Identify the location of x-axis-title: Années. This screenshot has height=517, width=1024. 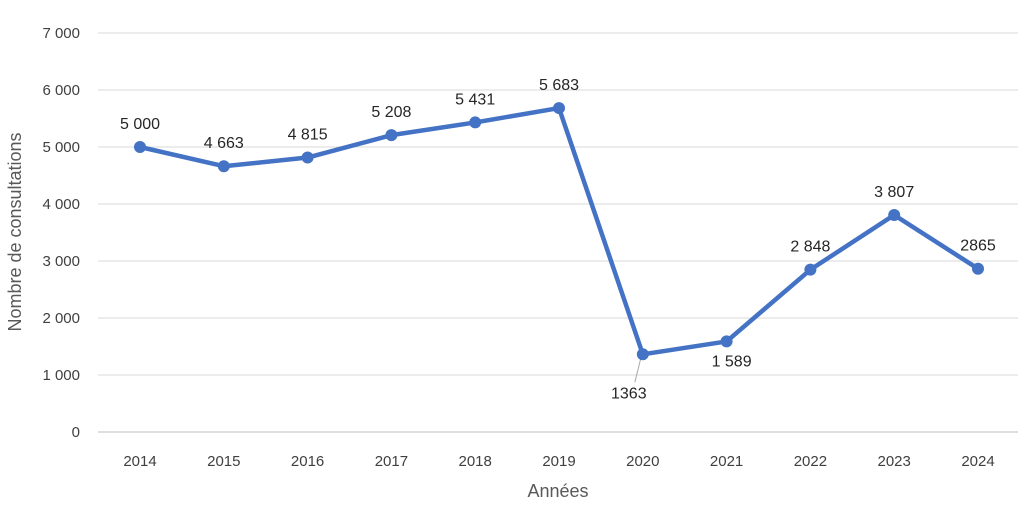
(557, 491).